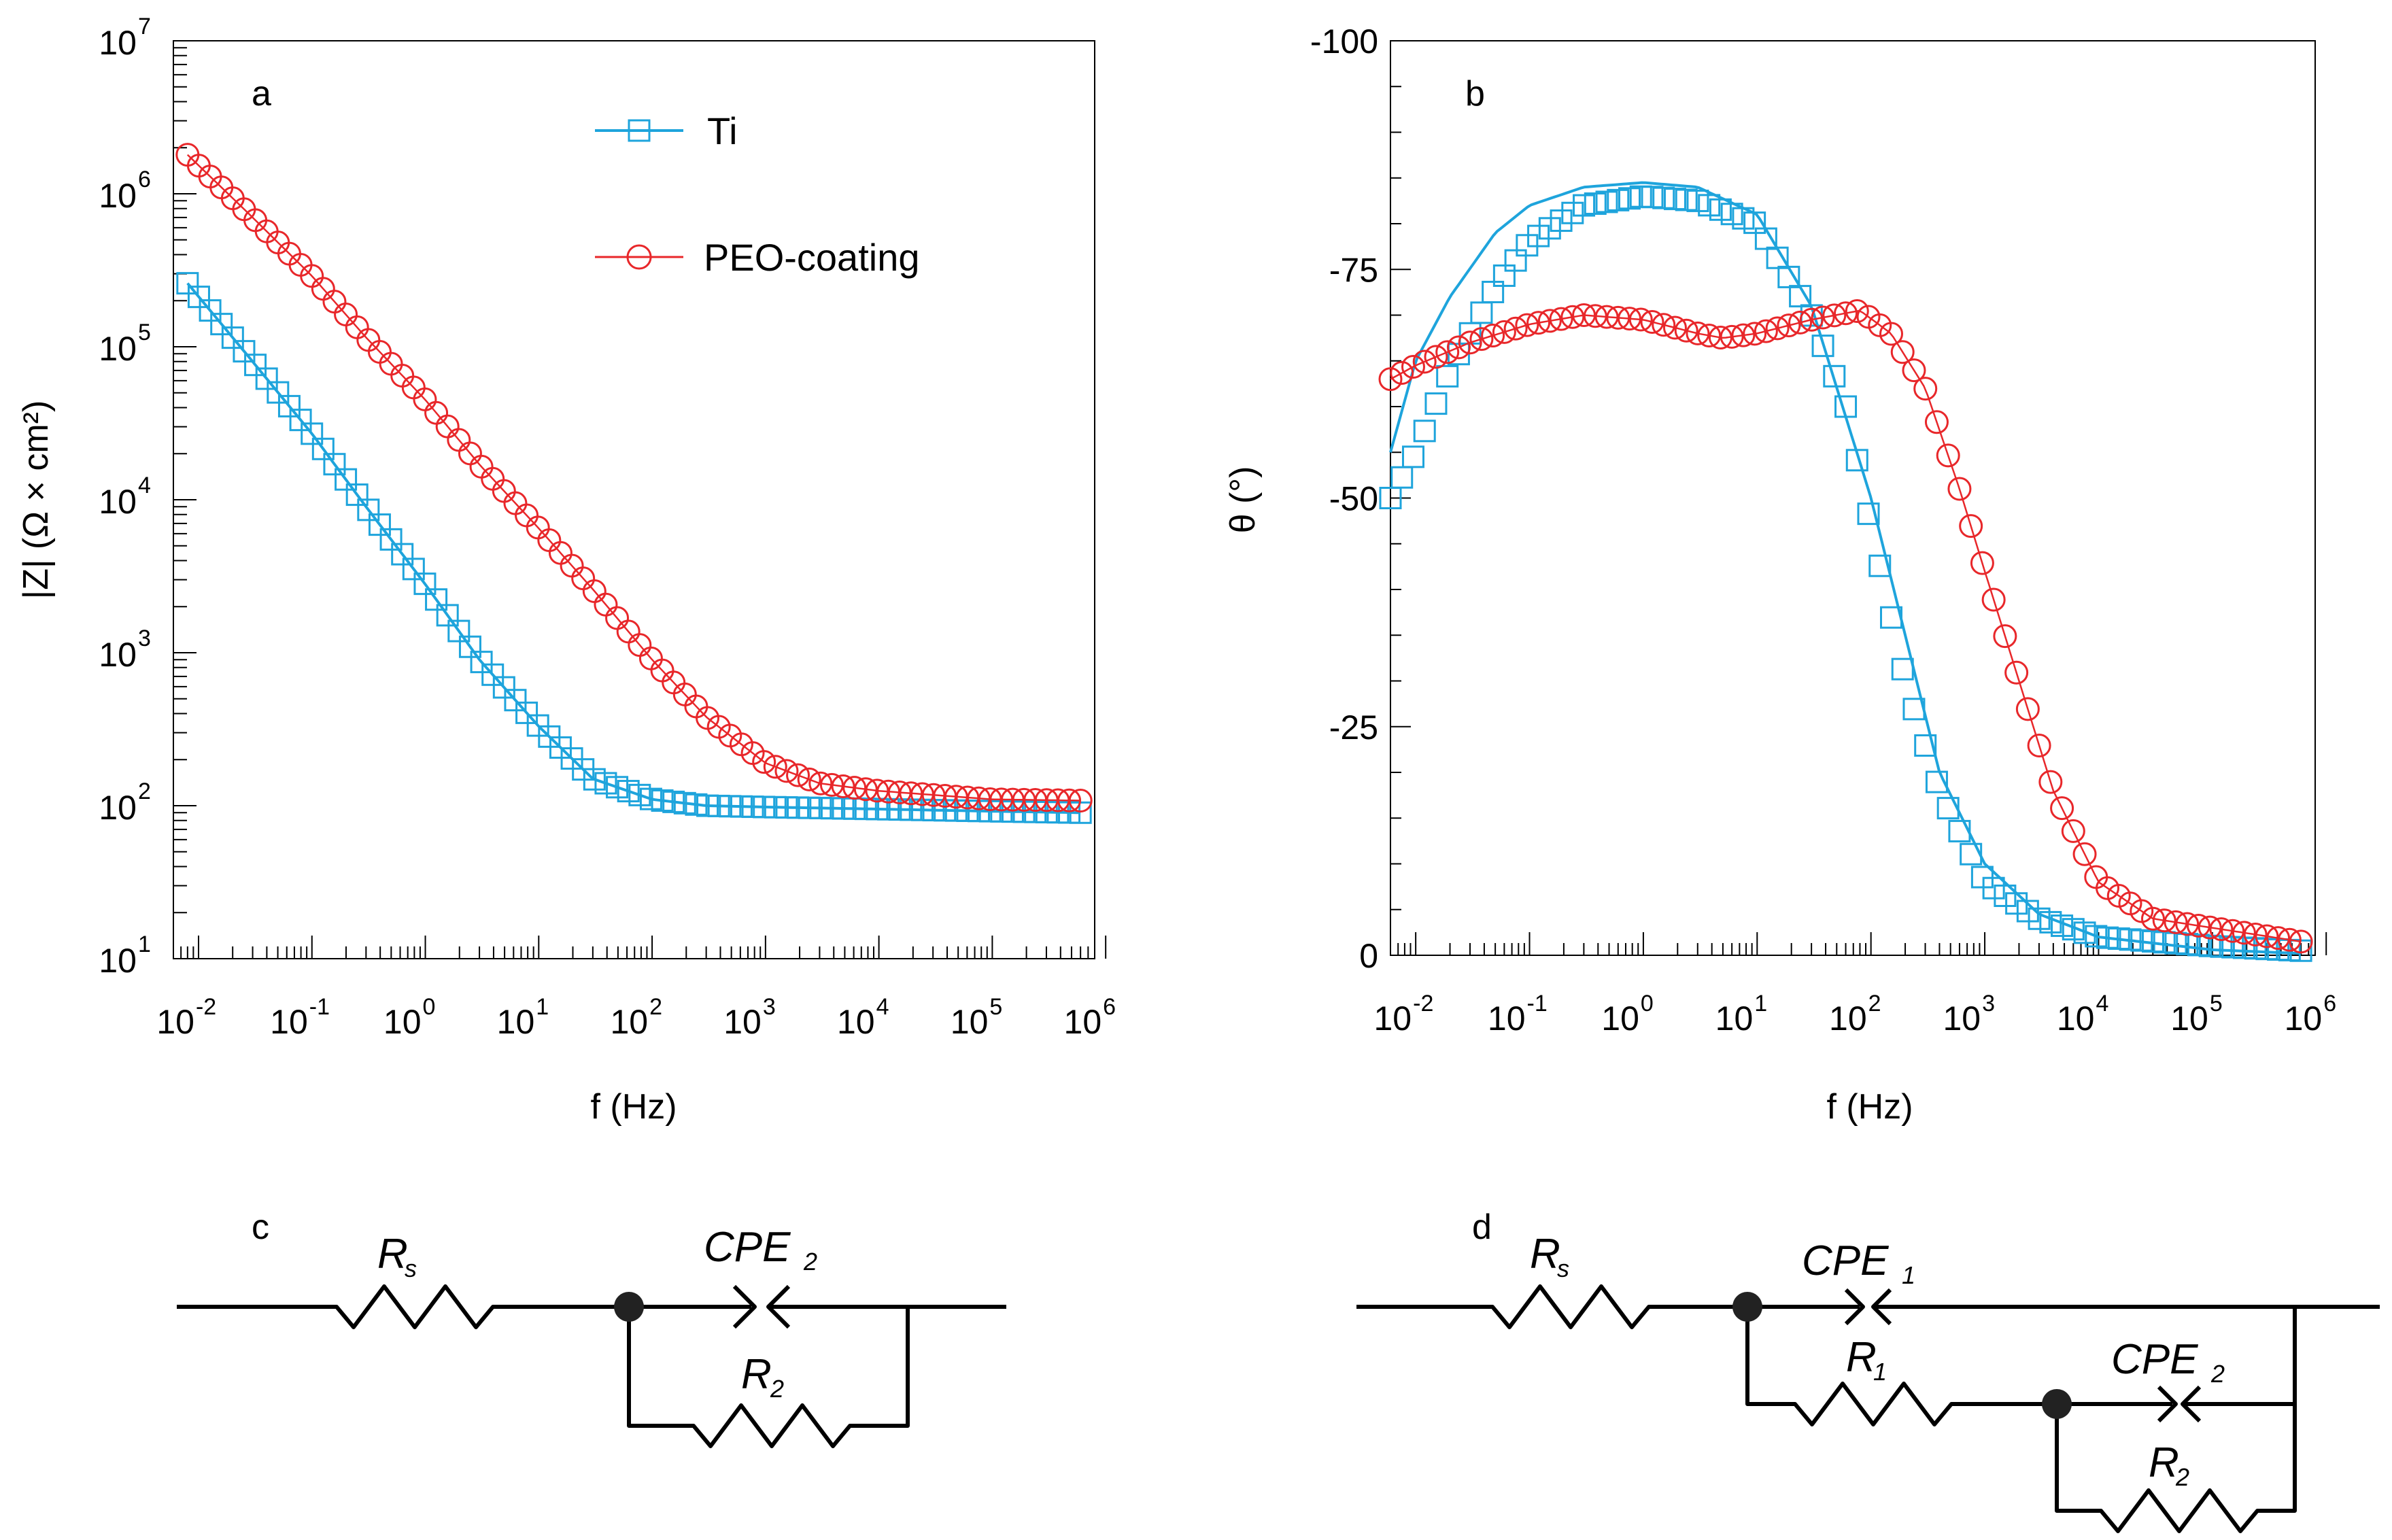  What do you see at coordinates (882, 1007) in the screenshot?
I see `x-tick-exponent: 4` at bounding box center [882, 1007].